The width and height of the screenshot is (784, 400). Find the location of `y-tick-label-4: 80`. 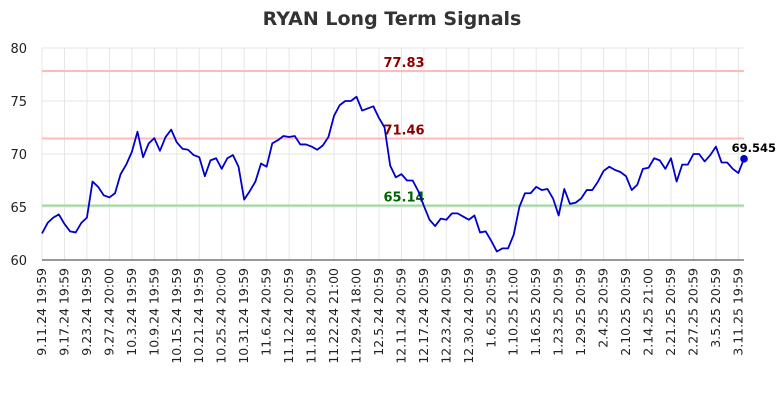

y-tick-label-4: 80 is located at coordinates (18, 49).